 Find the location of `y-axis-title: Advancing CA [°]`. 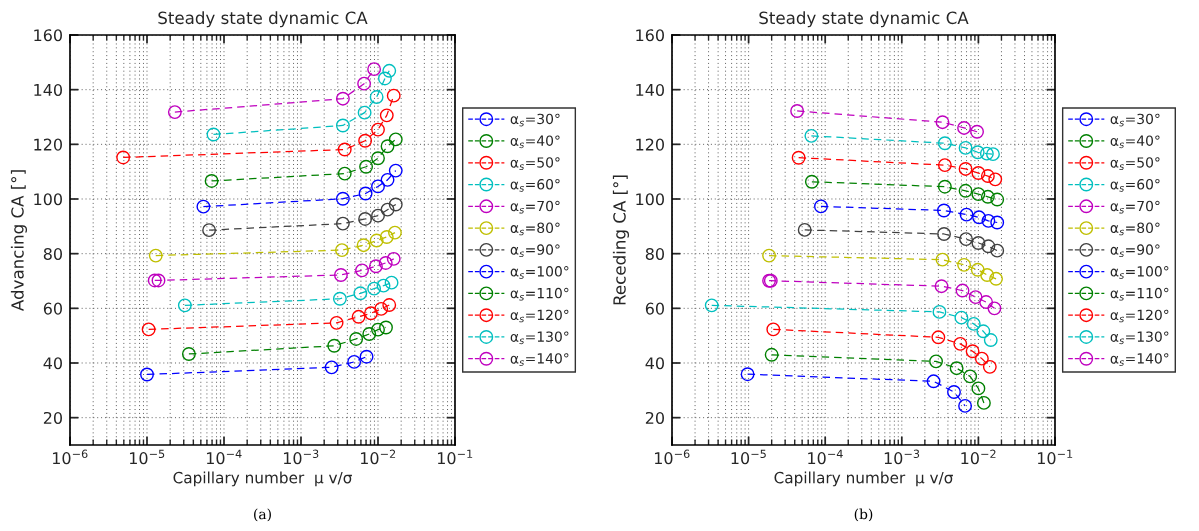

y-axis-title: Advancing CA [°] is located at coordinates (19, 240).